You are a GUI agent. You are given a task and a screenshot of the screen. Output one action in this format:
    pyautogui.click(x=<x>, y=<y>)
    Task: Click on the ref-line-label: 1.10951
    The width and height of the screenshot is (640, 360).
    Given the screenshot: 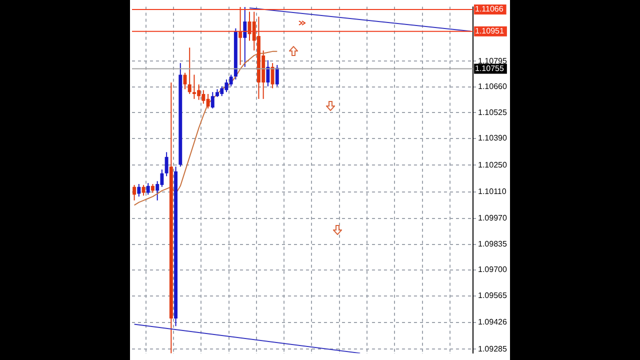 What is the action you would take?
    pyautogui.click(x=489, y=31)
    